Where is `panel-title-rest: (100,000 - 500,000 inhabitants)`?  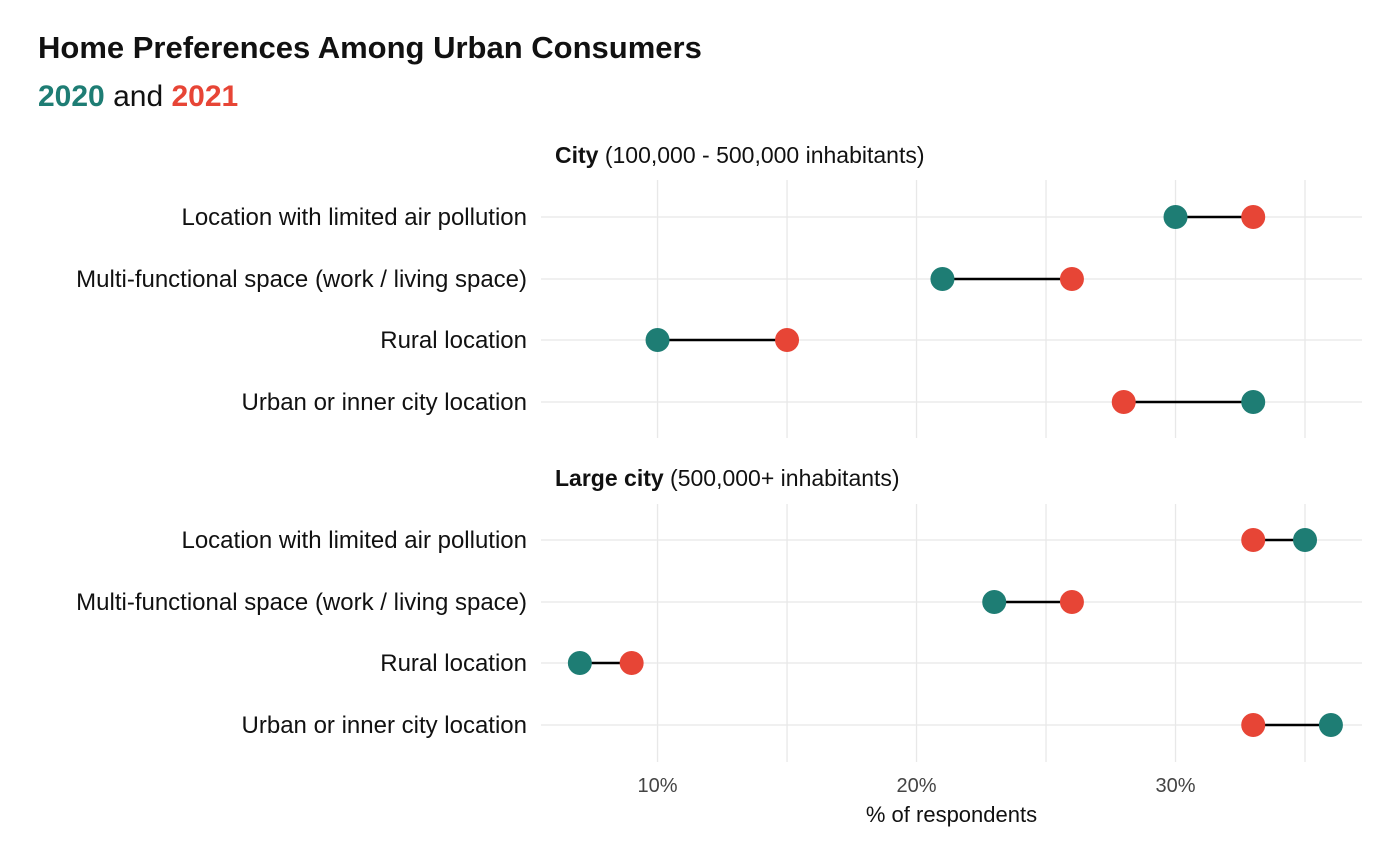
panel-title-rest: (100,000 - 500,000 inhabitants) is located at coordinates (761, 155).